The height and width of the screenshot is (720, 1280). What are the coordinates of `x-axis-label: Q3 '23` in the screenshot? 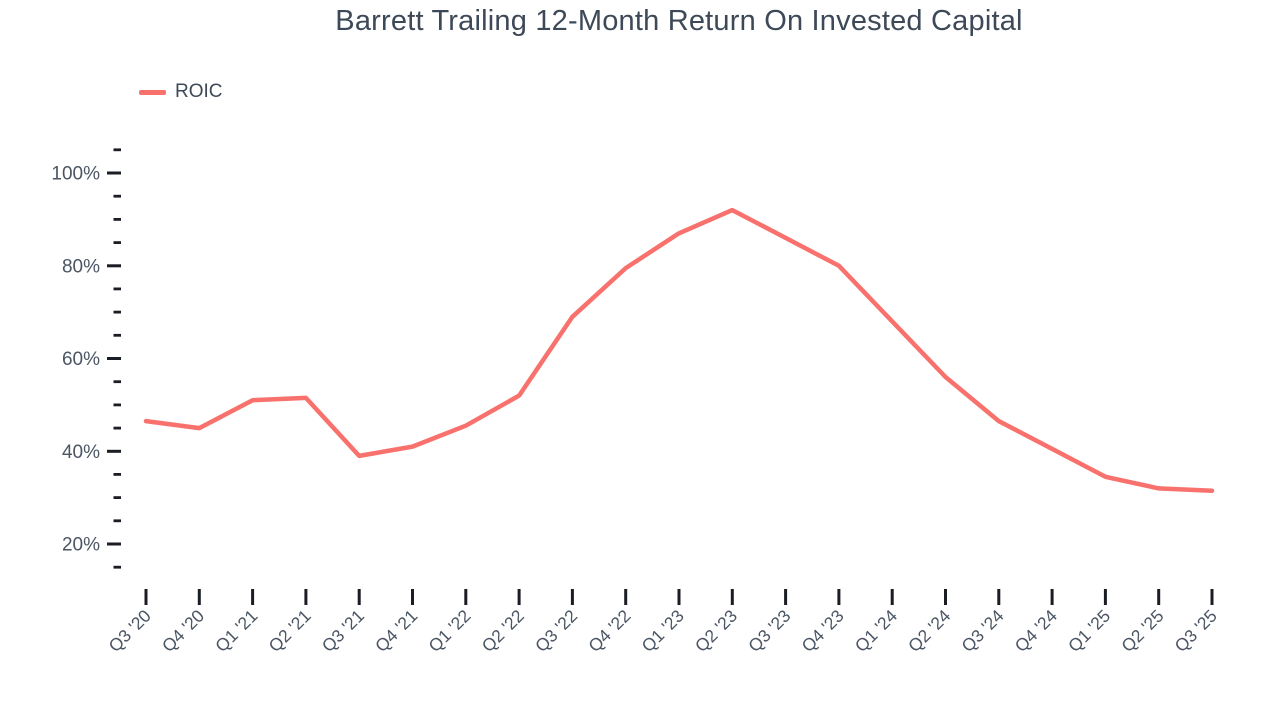 It's located at (769, 631).